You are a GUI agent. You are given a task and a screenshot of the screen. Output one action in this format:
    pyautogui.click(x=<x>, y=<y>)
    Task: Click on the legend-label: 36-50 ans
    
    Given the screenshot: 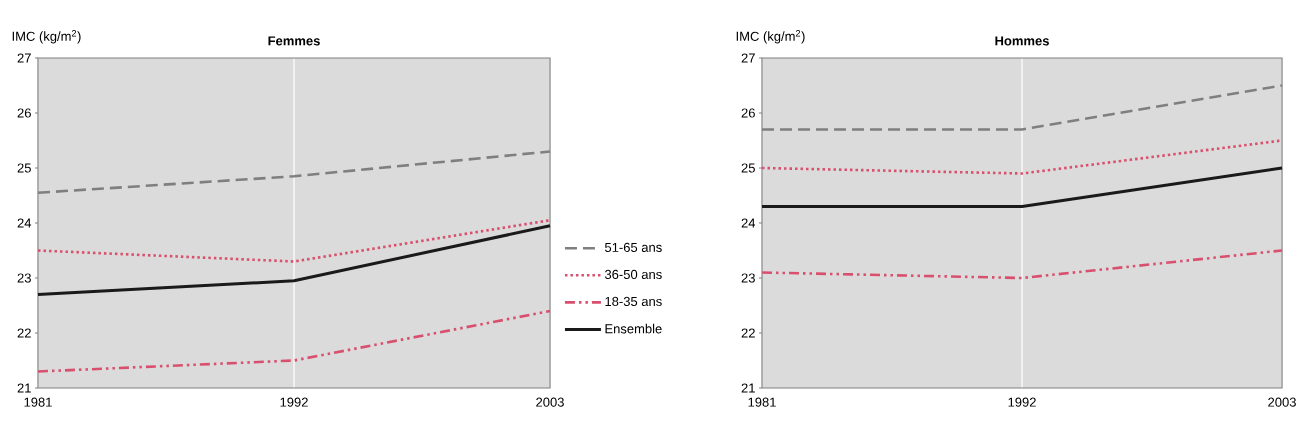 What is the action you would take?
    pyautogui.click(x=633, y=274)
    